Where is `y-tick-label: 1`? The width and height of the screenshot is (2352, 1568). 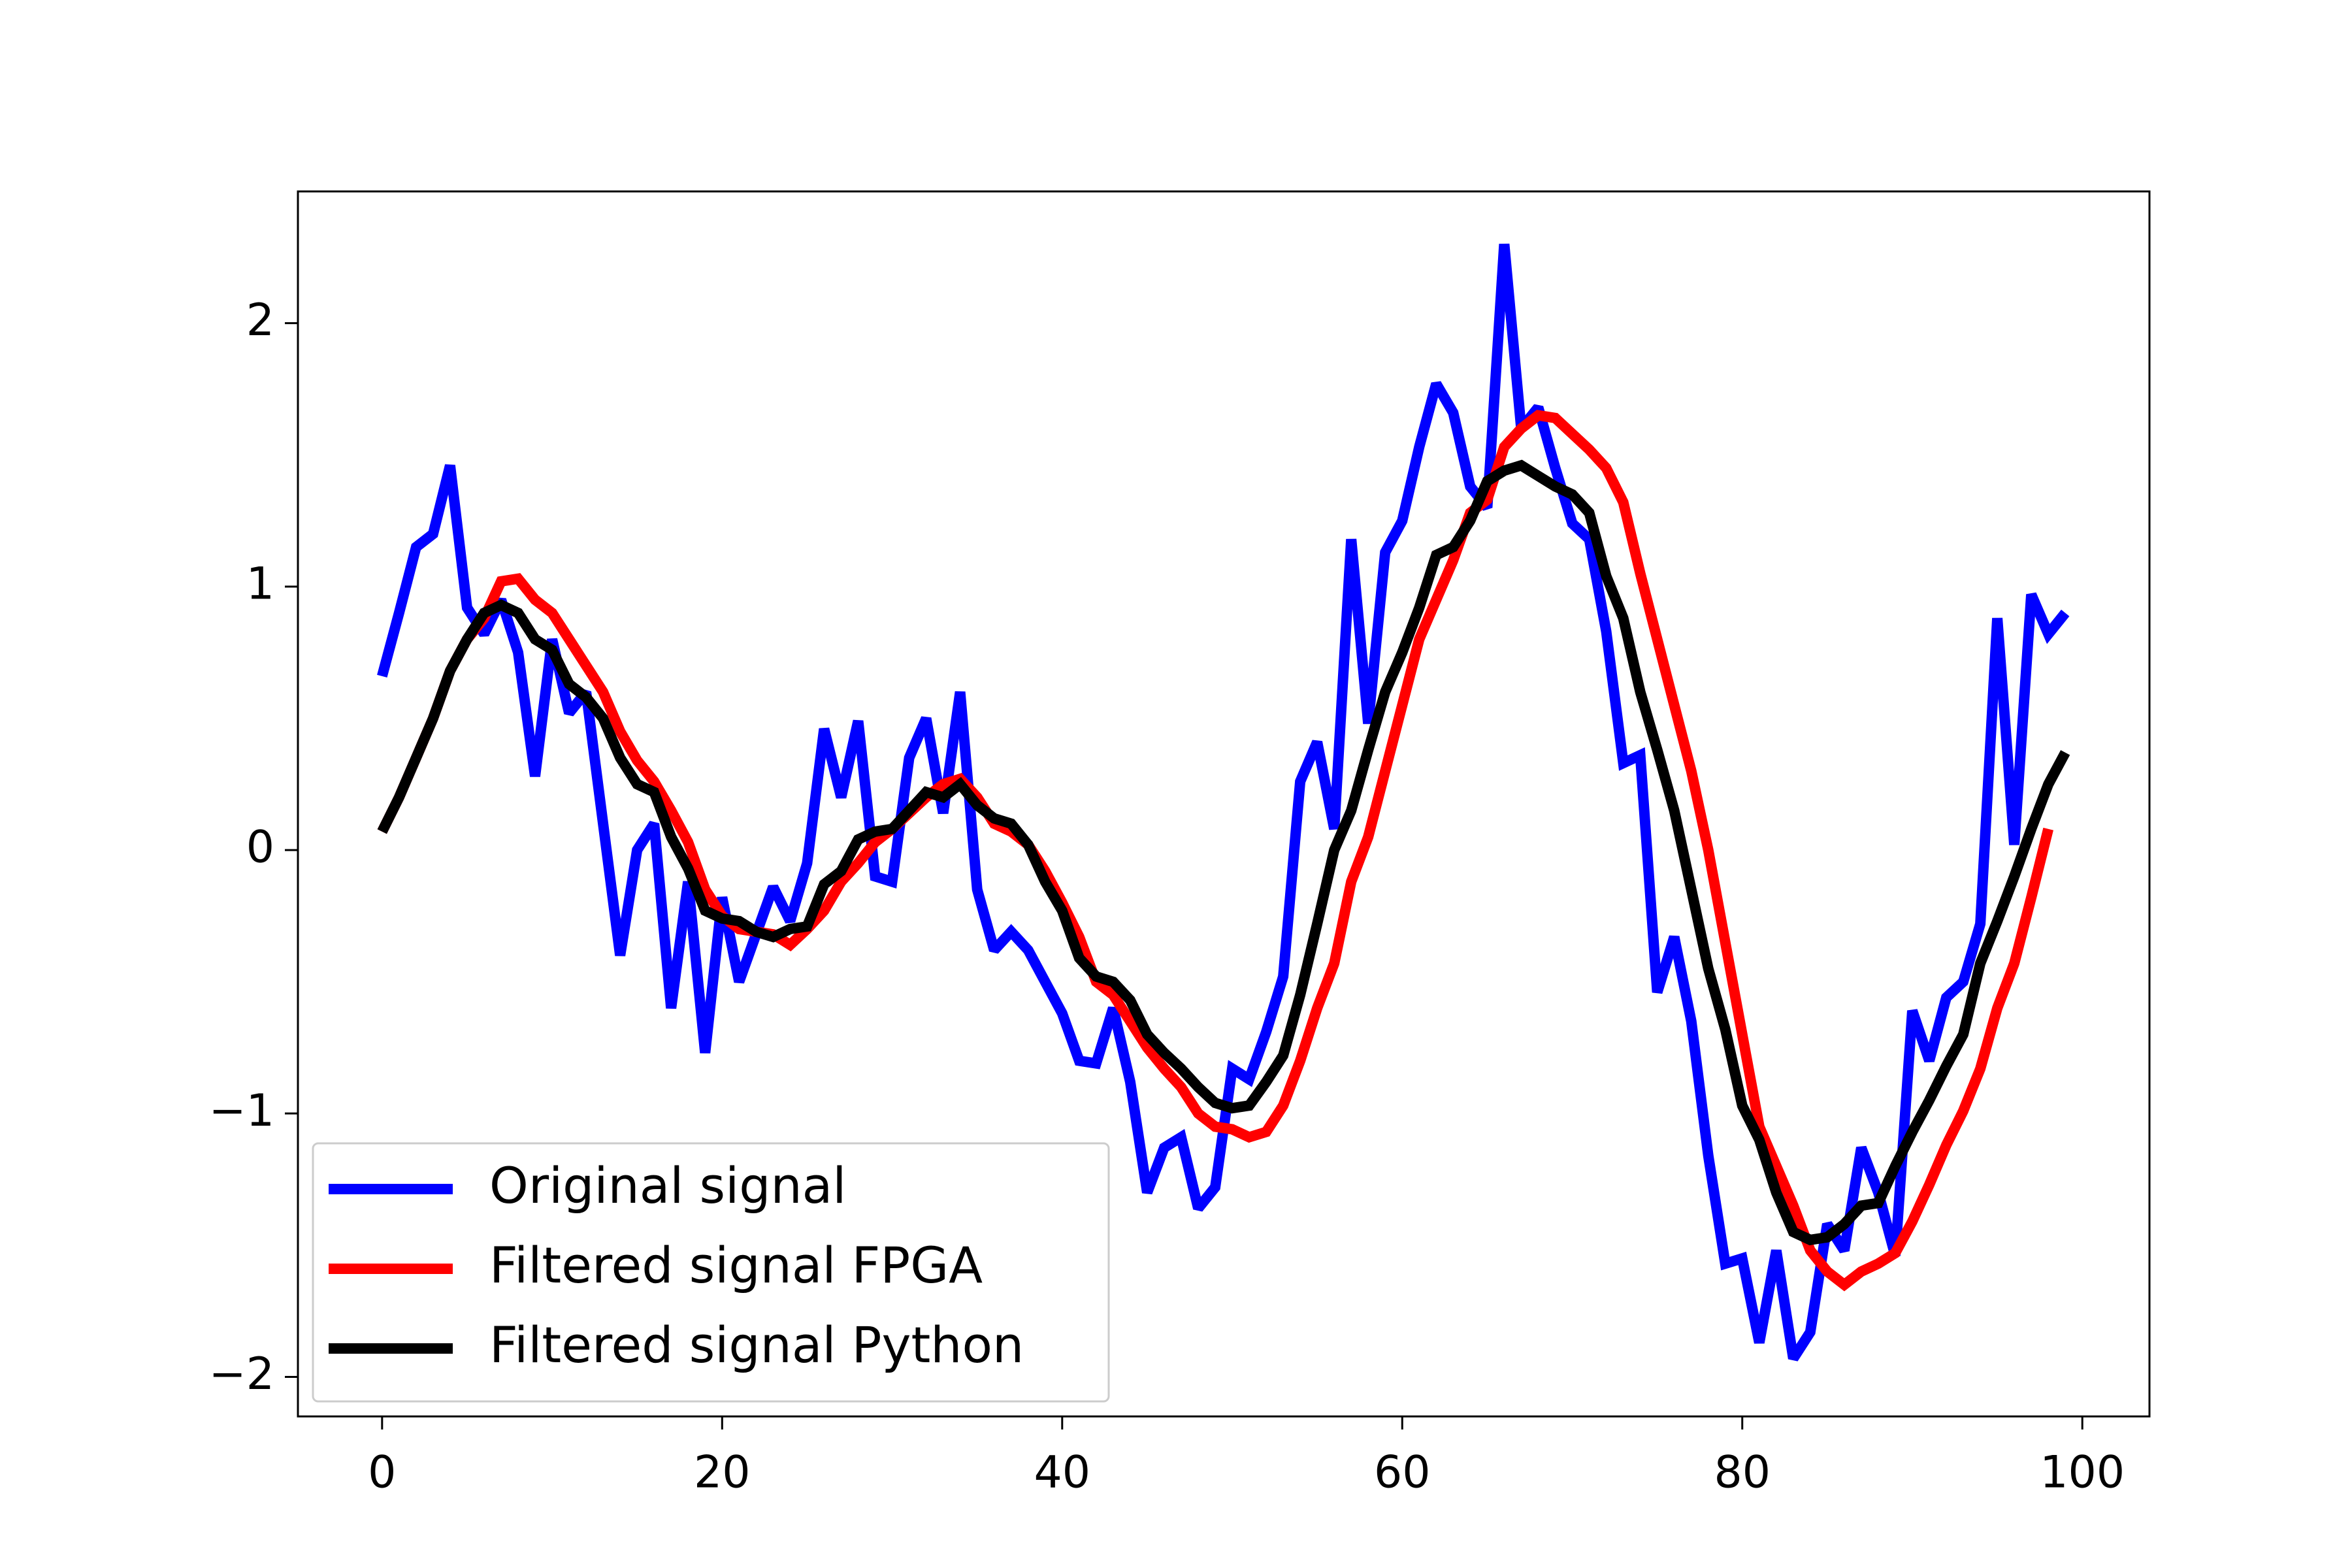
y-tick-label: 1 is located at coordinates (260, 584).